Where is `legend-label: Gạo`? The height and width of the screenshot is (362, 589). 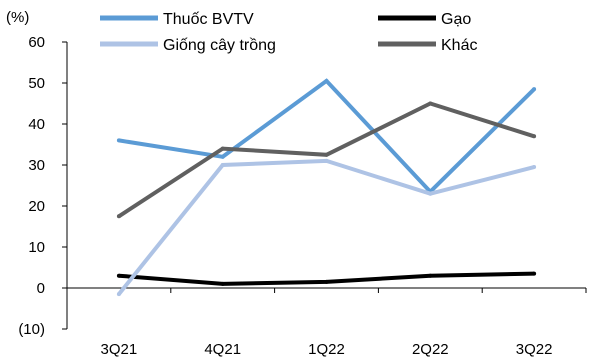 legend-label: Gạo is located at coordinates (456, 19).